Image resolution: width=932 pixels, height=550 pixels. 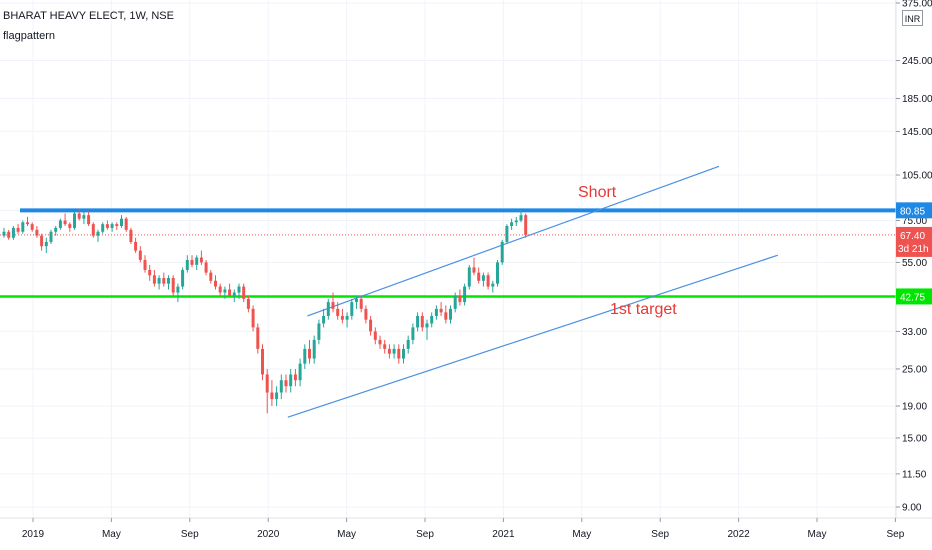 What do you see at coordinates (463, 529) in the screenshot?
I see `time-axis: 2019 May Sep 2020 May Sep 2021 May Sep 2022 May Sep` at bounding box center [463, 529].